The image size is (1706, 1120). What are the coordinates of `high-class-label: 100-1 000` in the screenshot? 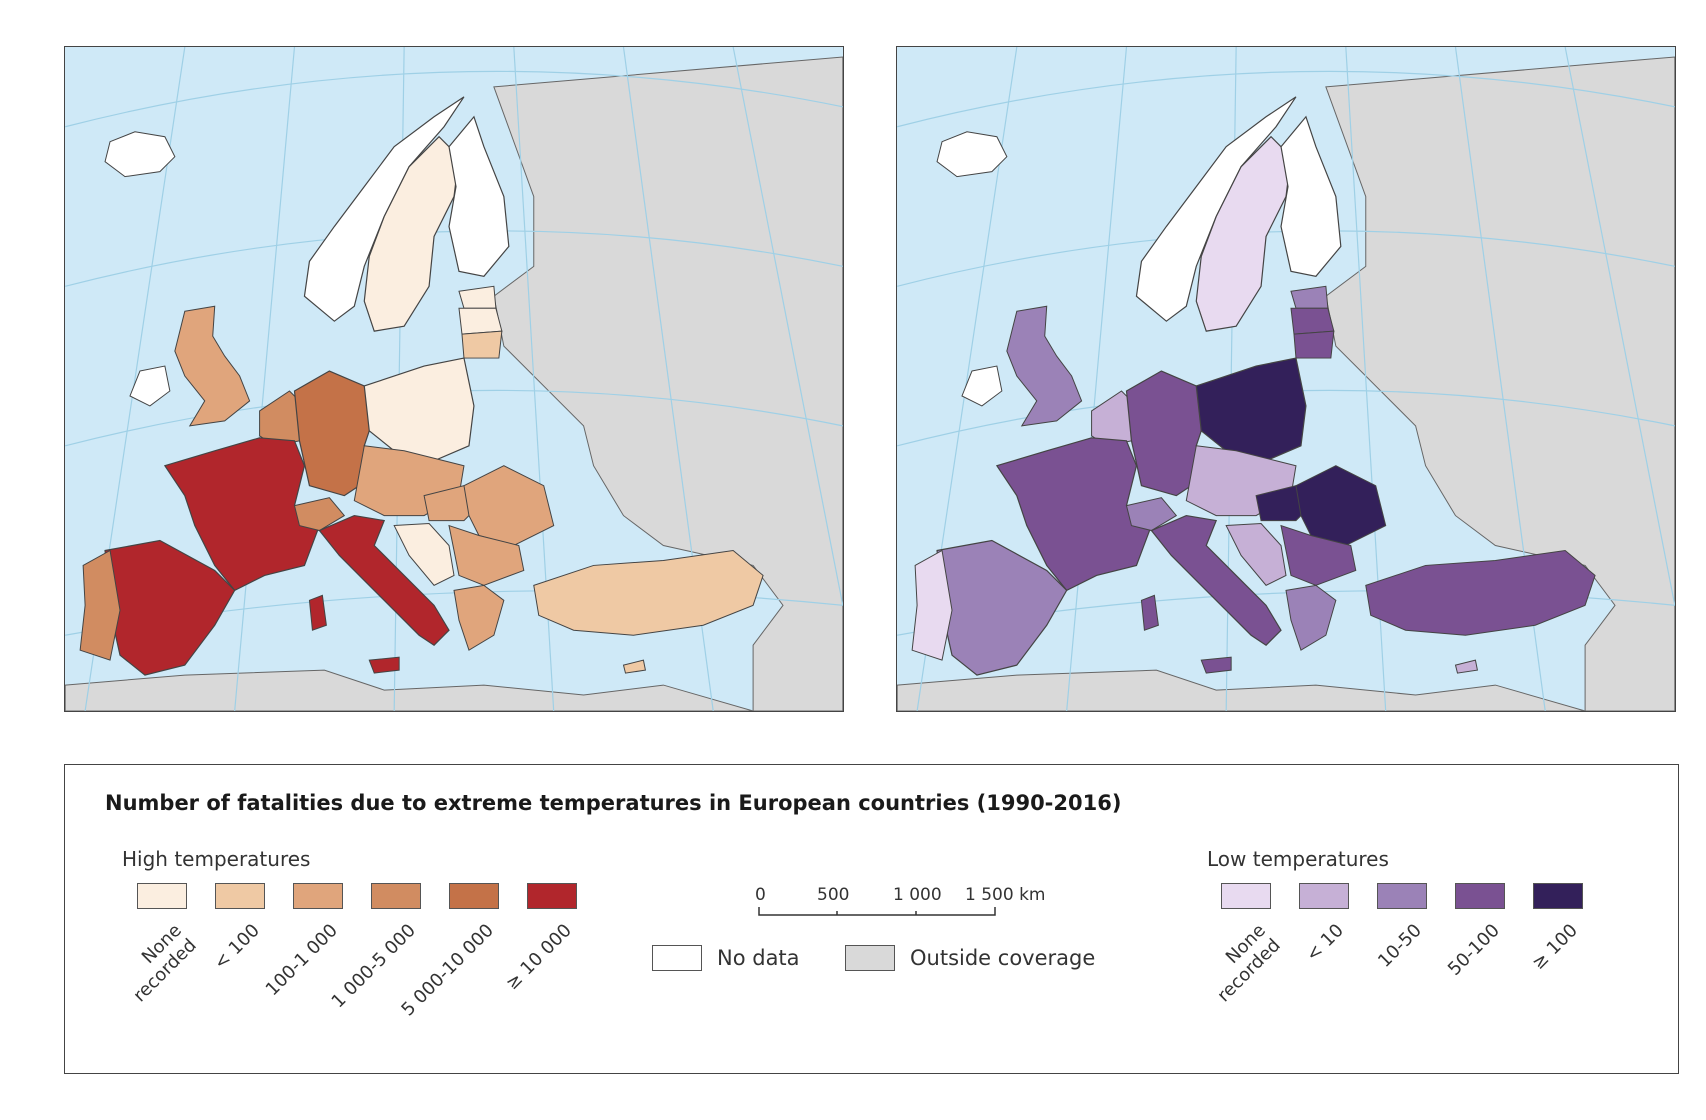 It's located at (301, 960).